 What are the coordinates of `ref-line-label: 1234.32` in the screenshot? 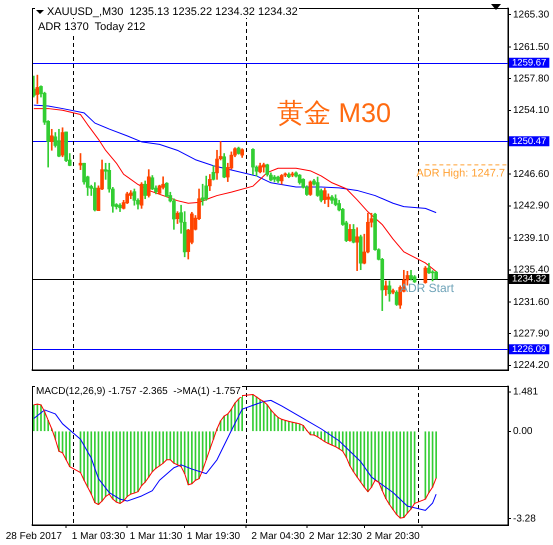 It's located at (529, 279).